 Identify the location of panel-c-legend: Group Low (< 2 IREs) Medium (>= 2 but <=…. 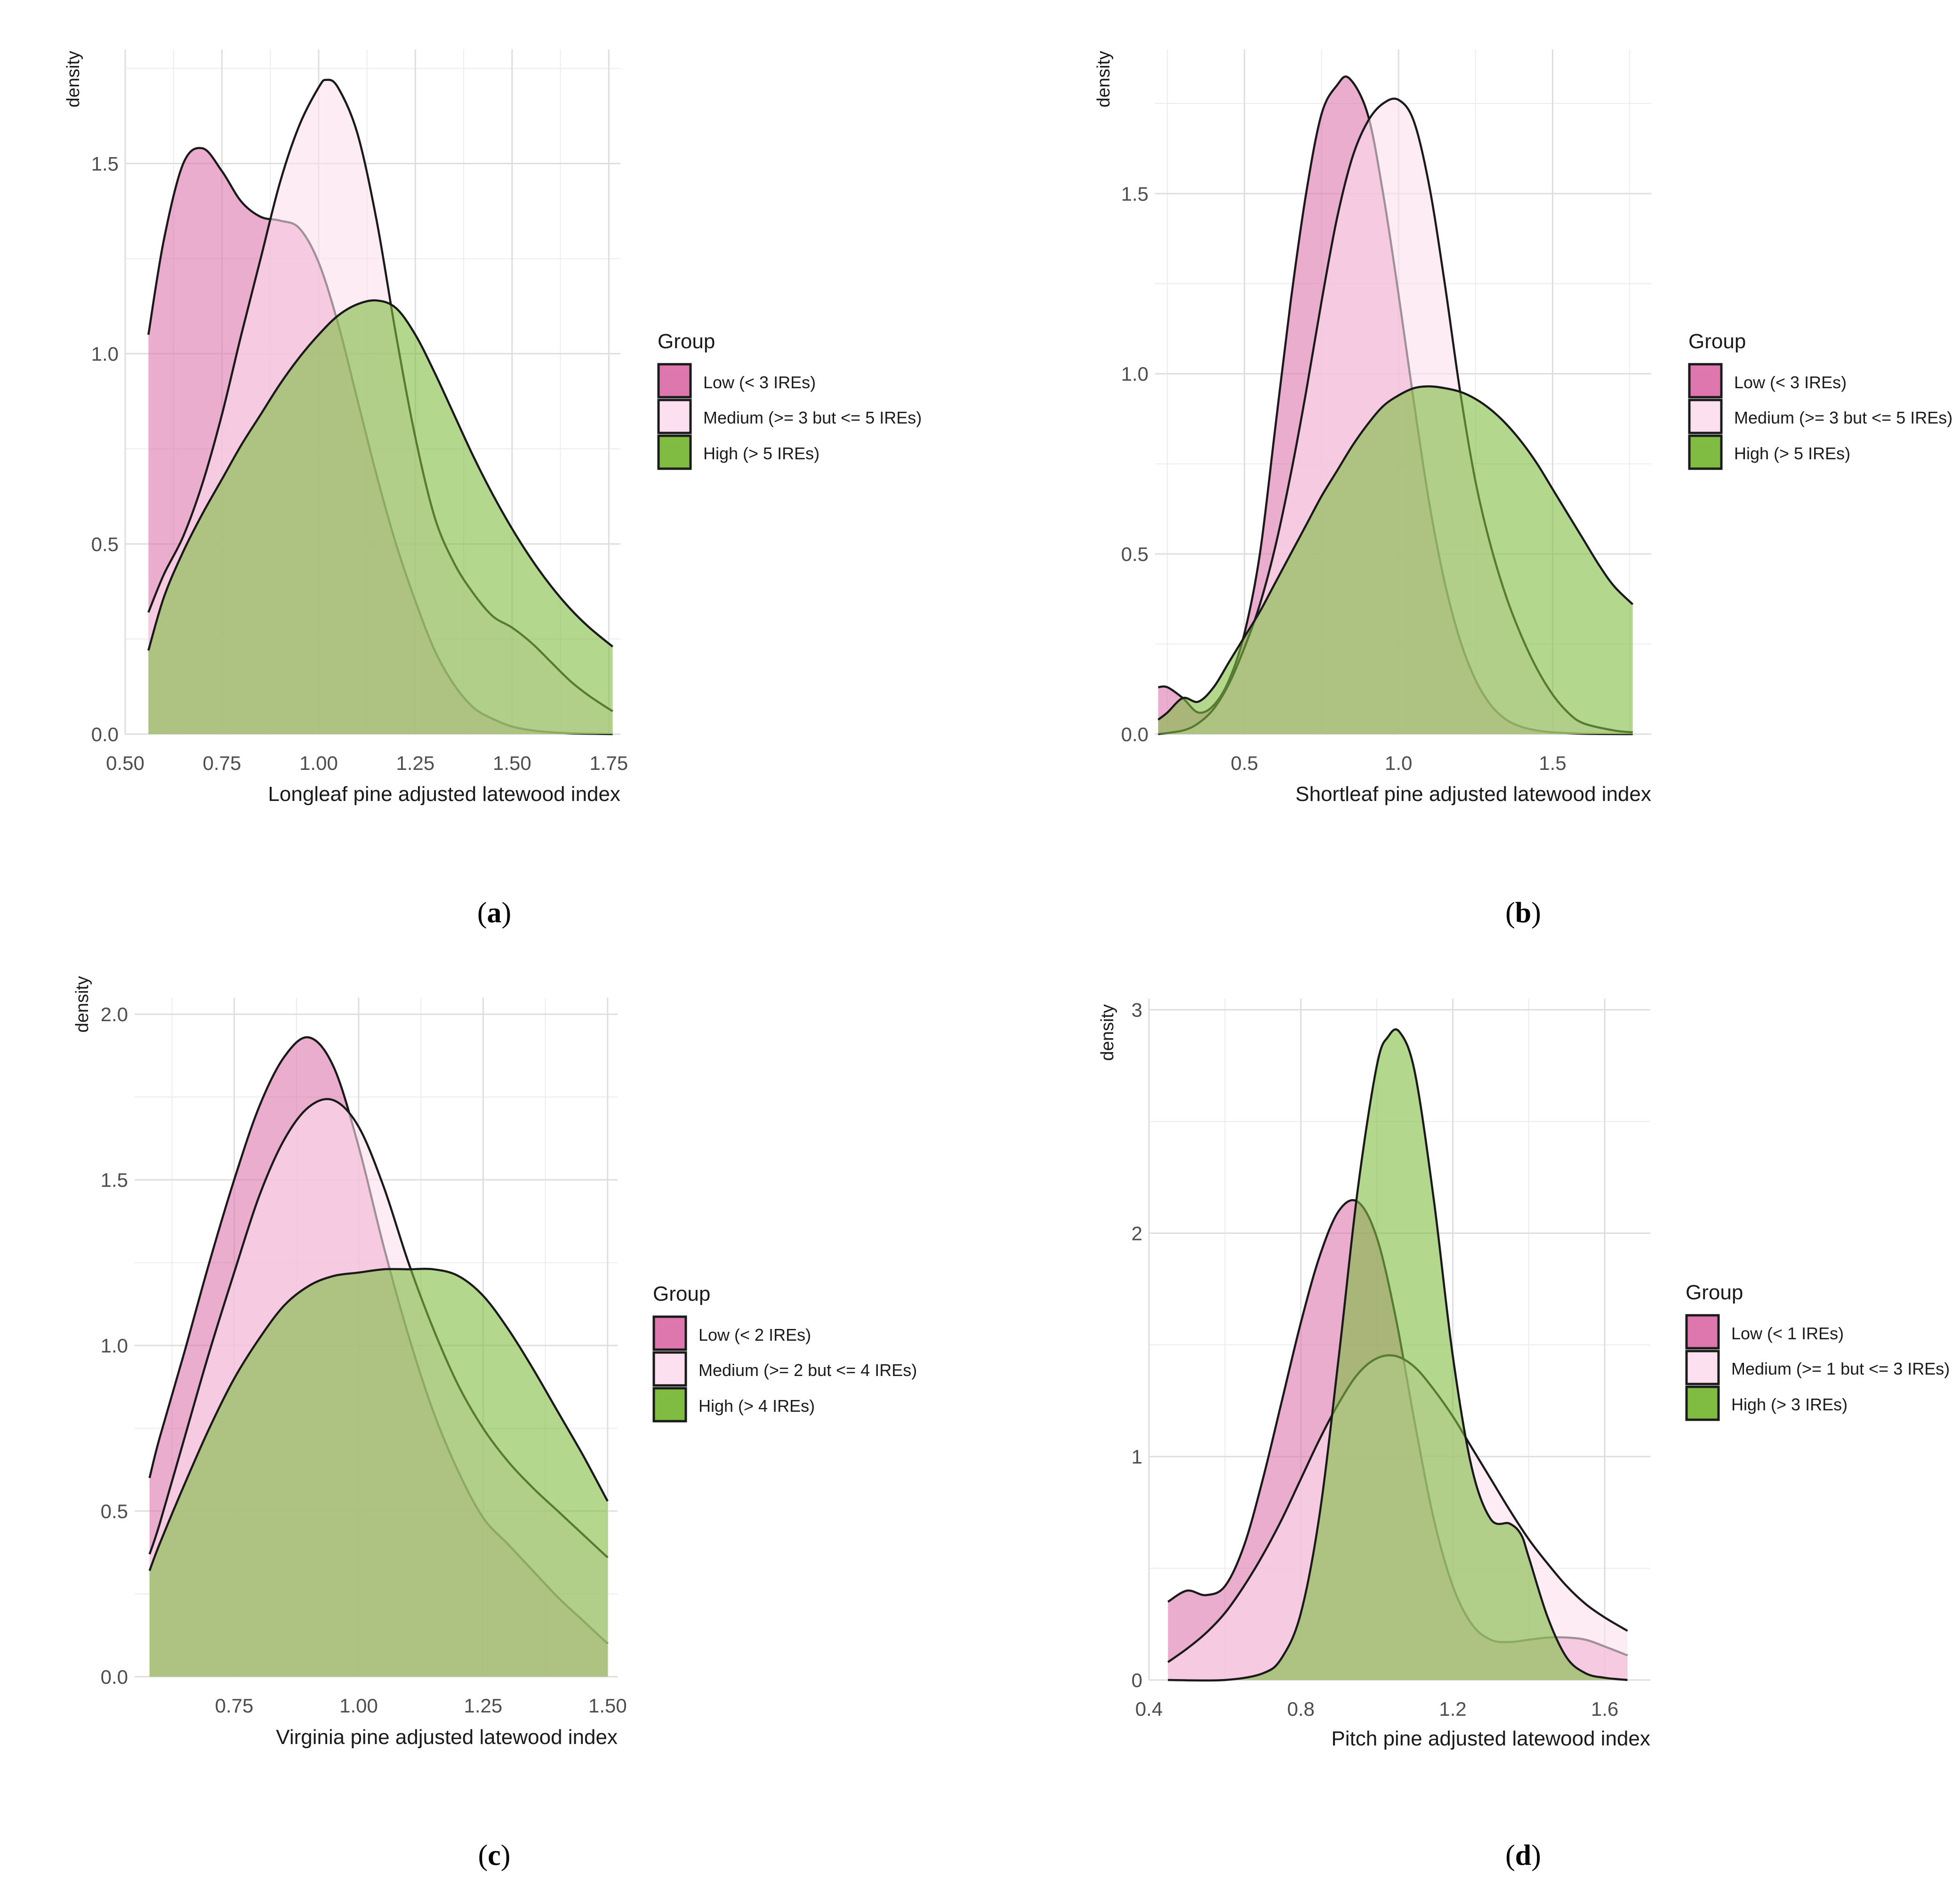
(785, 1352).